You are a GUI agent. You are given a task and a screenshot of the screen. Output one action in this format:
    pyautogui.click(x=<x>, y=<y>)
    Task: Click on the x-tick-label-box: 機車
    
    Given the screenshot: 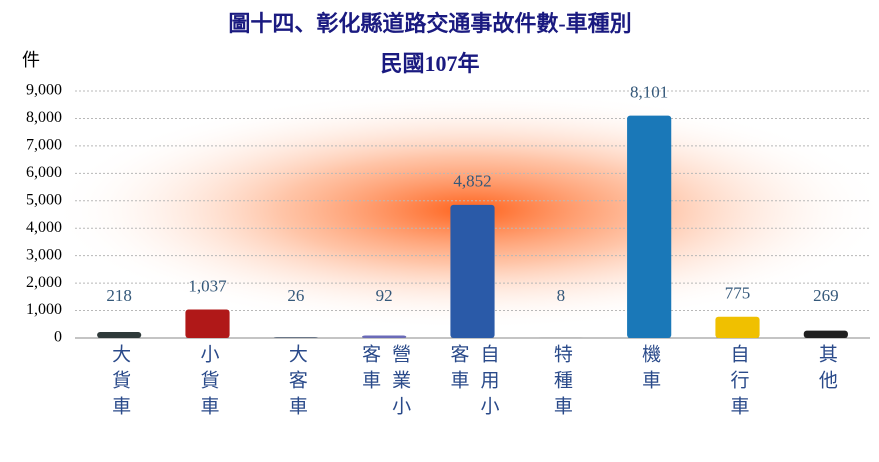 What is the action you would take?
    pyautogui.click(x=650, y=370)
    